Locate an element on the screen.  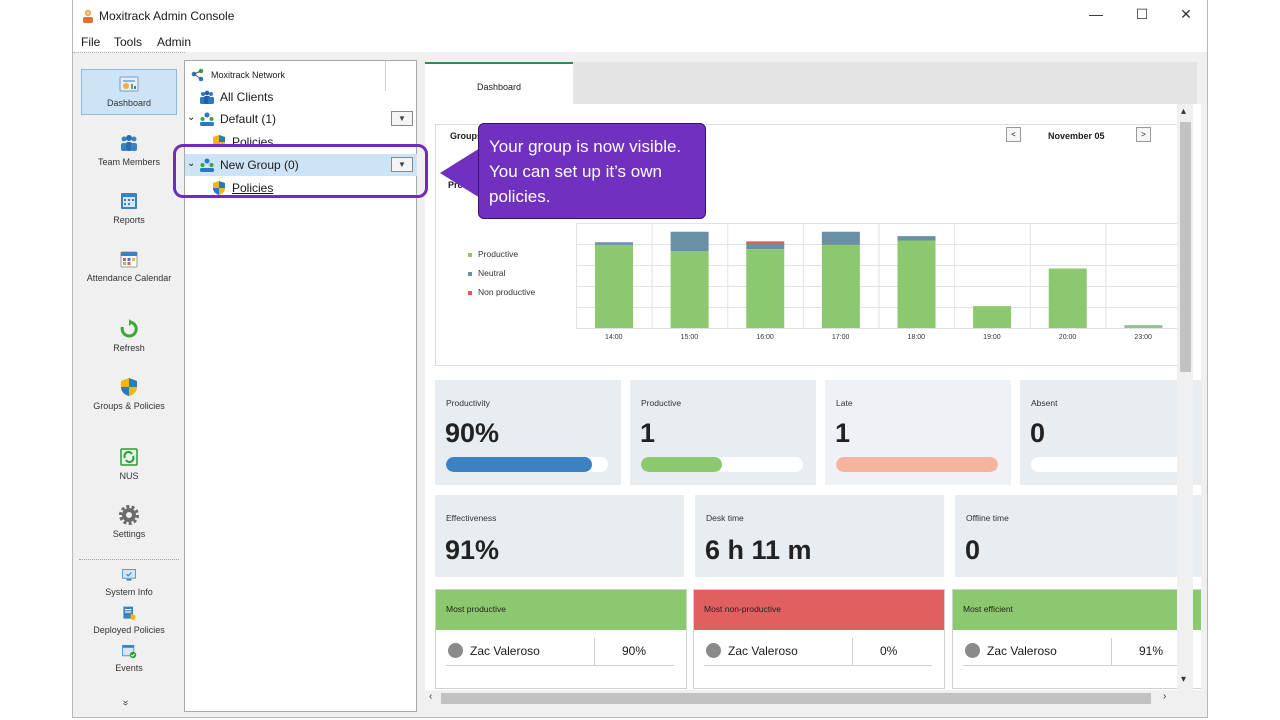
bar-non-productive is located at coordinates (765, 242).